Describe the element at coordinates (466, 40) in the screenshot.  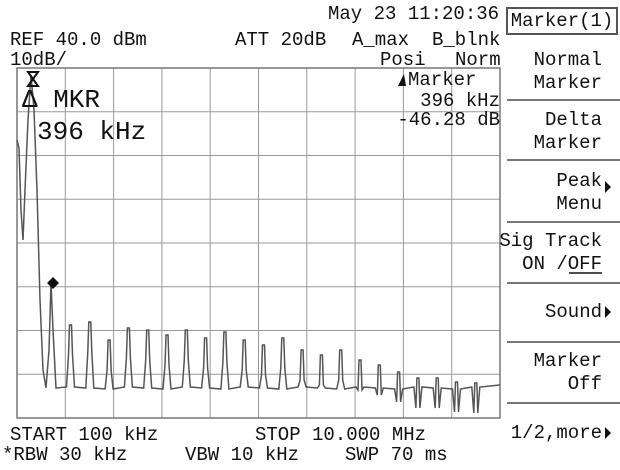
I see `trace-b: B_blnk` at that location.